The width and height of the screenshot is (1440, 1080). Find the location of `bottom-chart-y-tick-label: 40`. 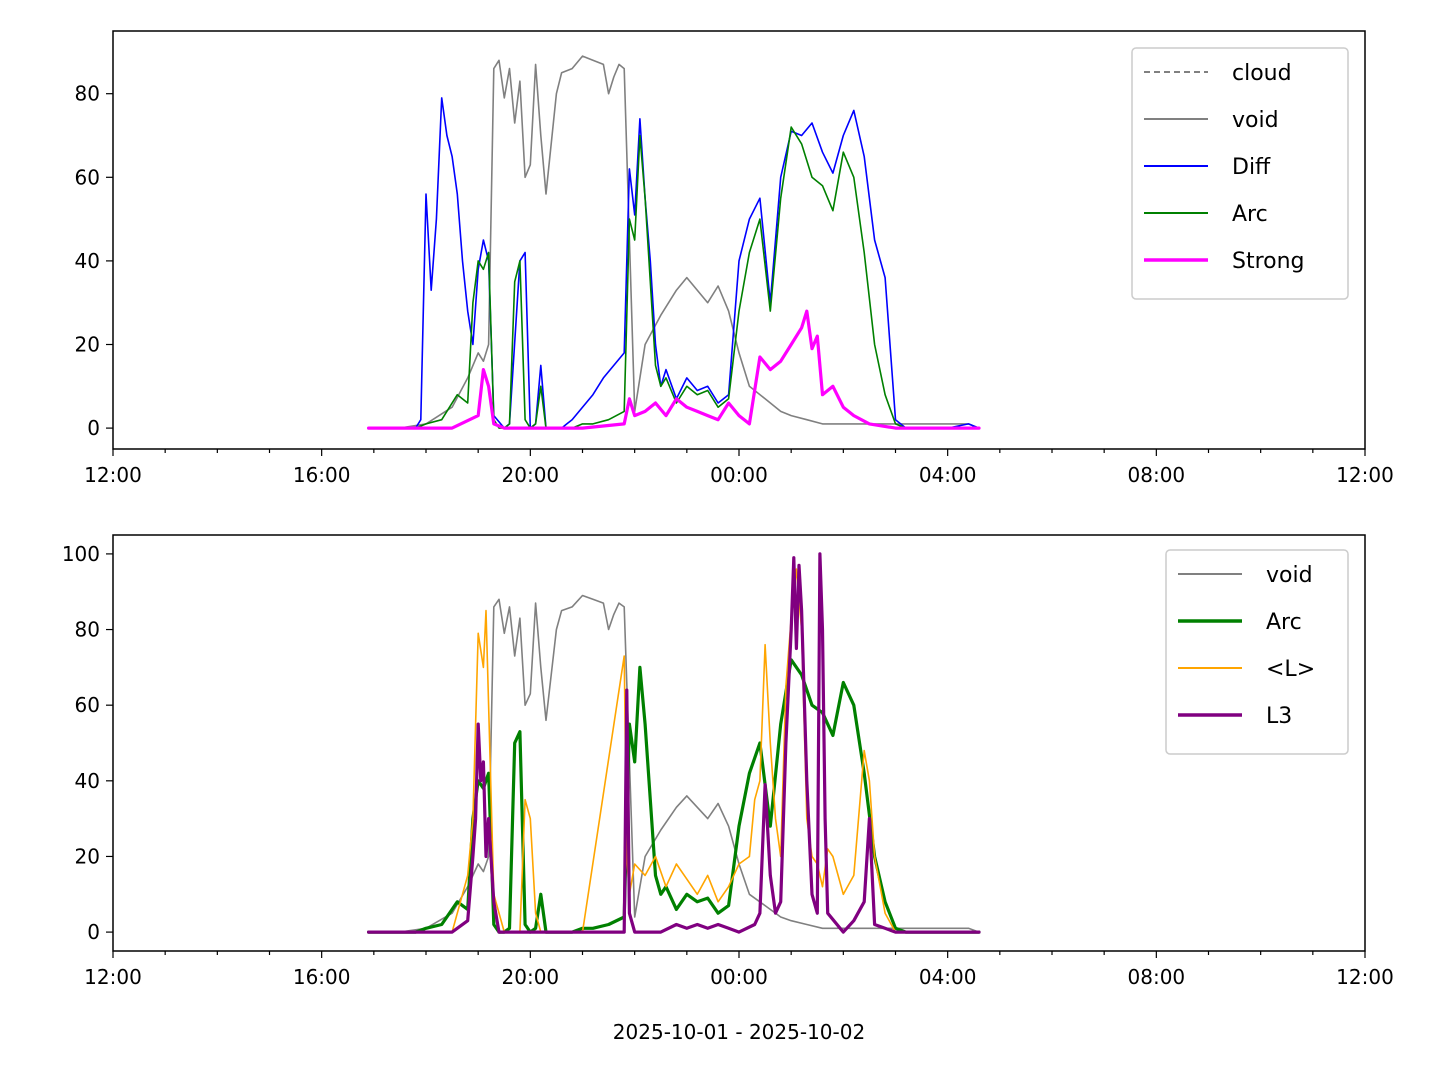

bottom-chart-y-tick-label: 40 is located at coordinates (87, 781).